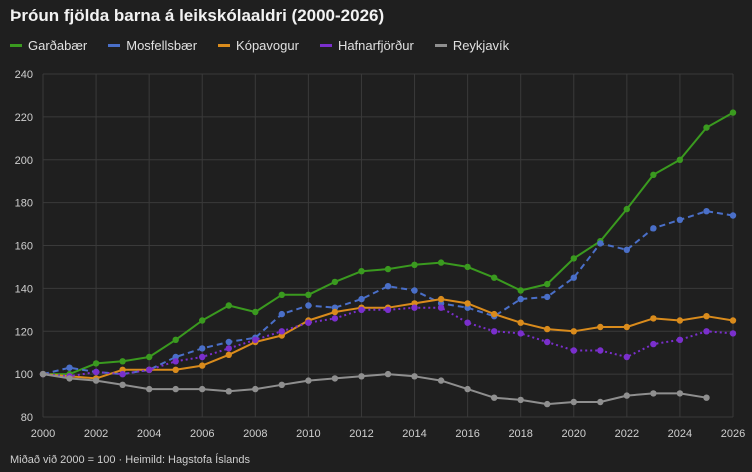 Image resolution: width=752 pixels, height=472 pixels. I want to click on legend-item-mosfellsbaer: Mosfellsbær, so click(152, 45).